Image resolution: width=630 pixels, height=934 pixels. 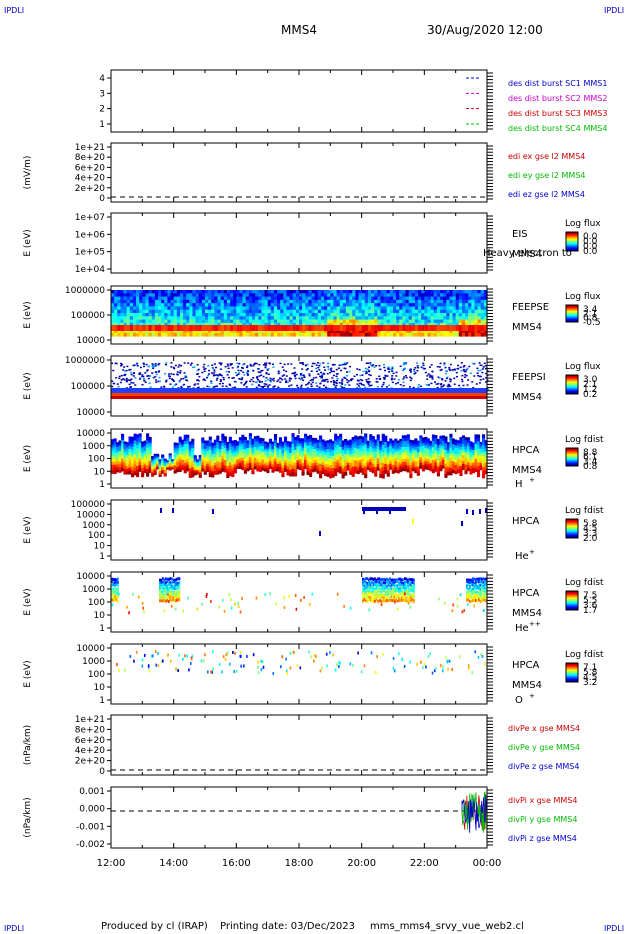 I want to click on colorbar-cell, so click(x=572, y=452).